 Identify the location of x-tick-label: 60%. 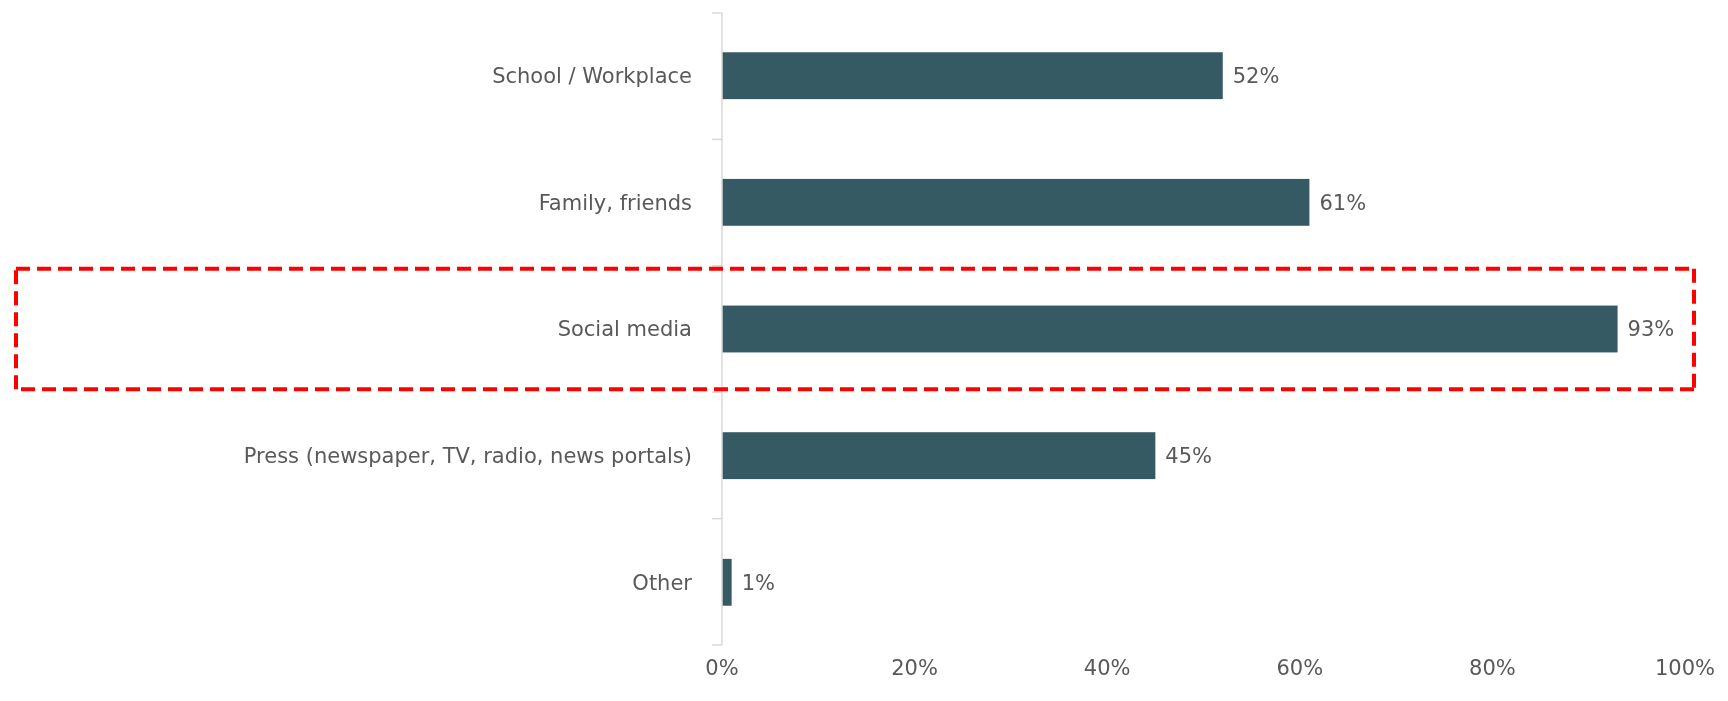
(1300, 668).